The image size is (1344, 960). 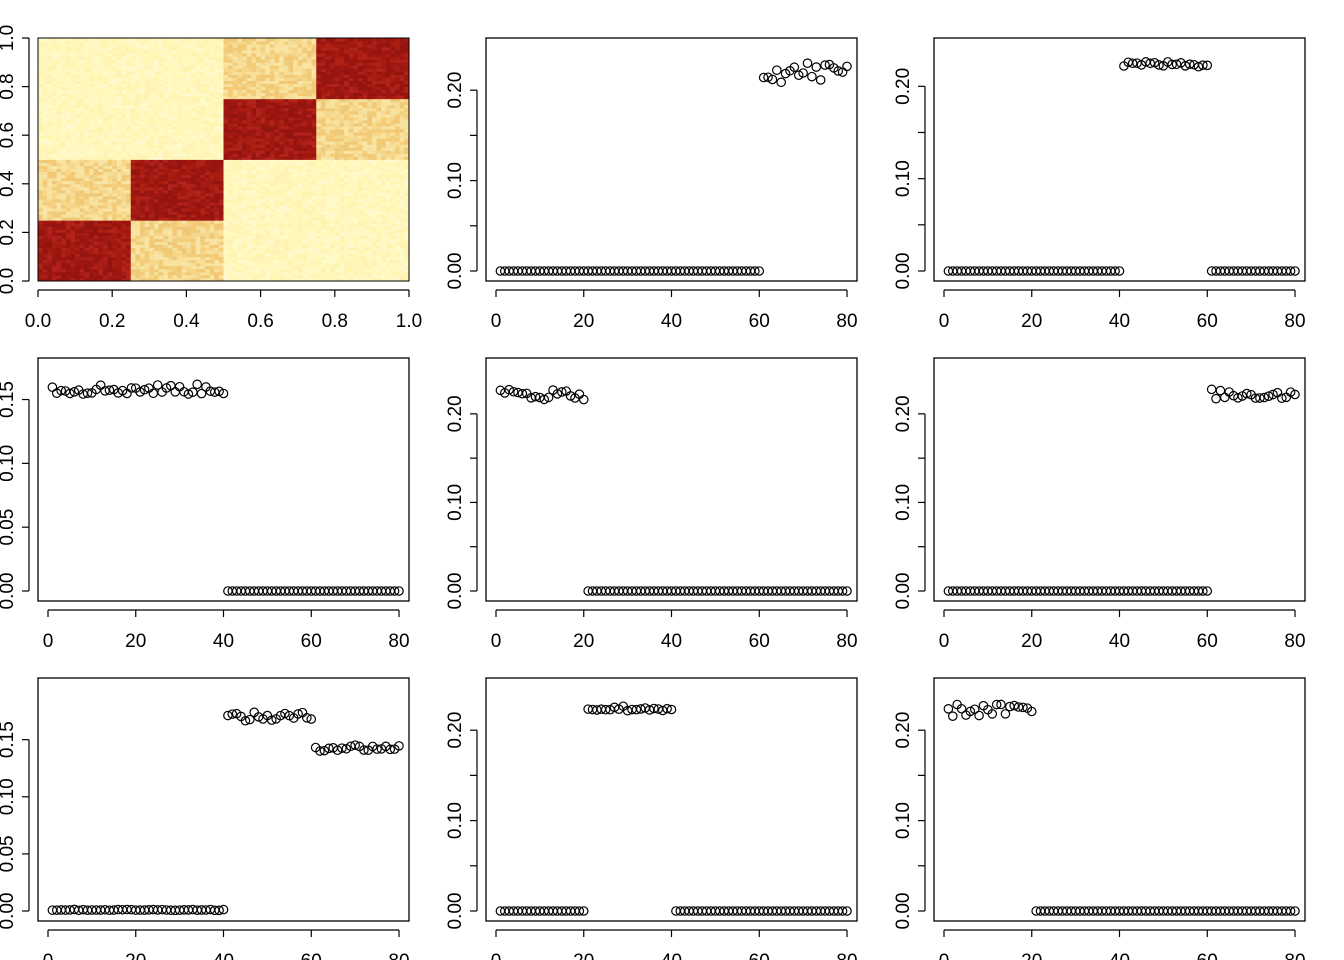 I want to click on y-tick-label: 0.15, so click(x=9, y=739).